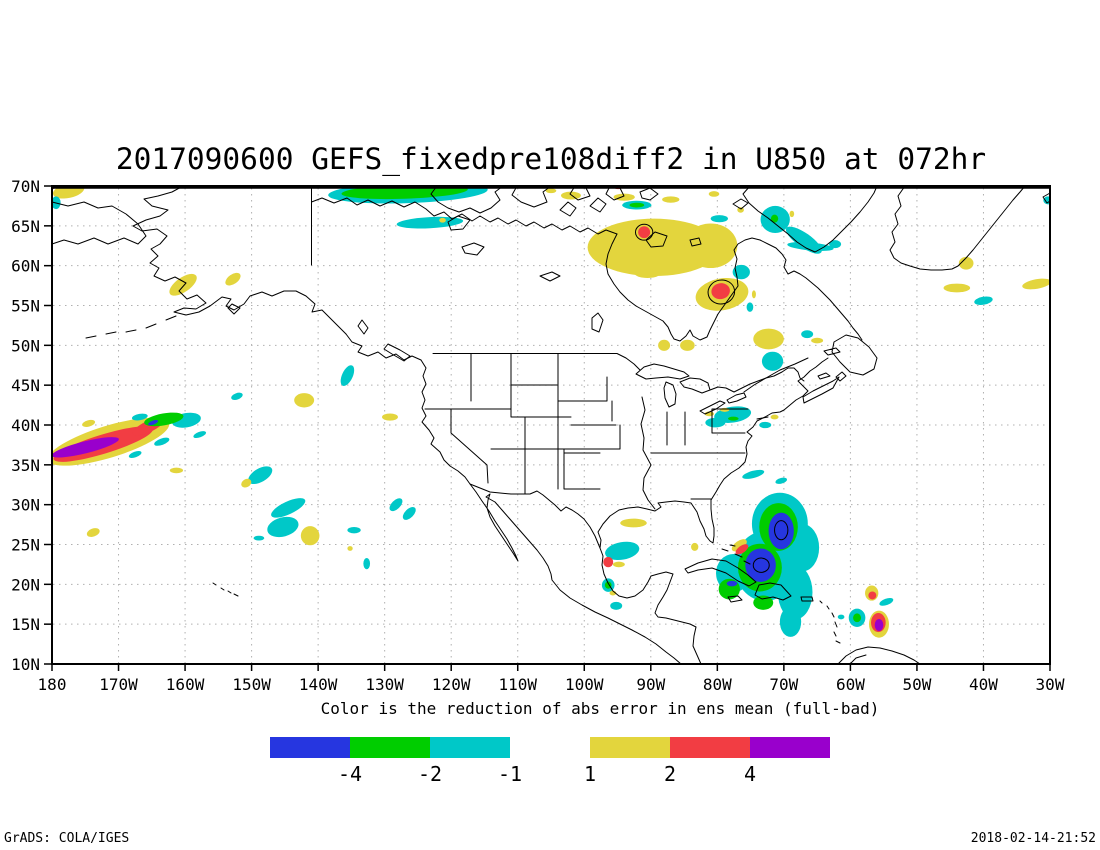  I want to click on hawaii-islands, so click(225, 589).